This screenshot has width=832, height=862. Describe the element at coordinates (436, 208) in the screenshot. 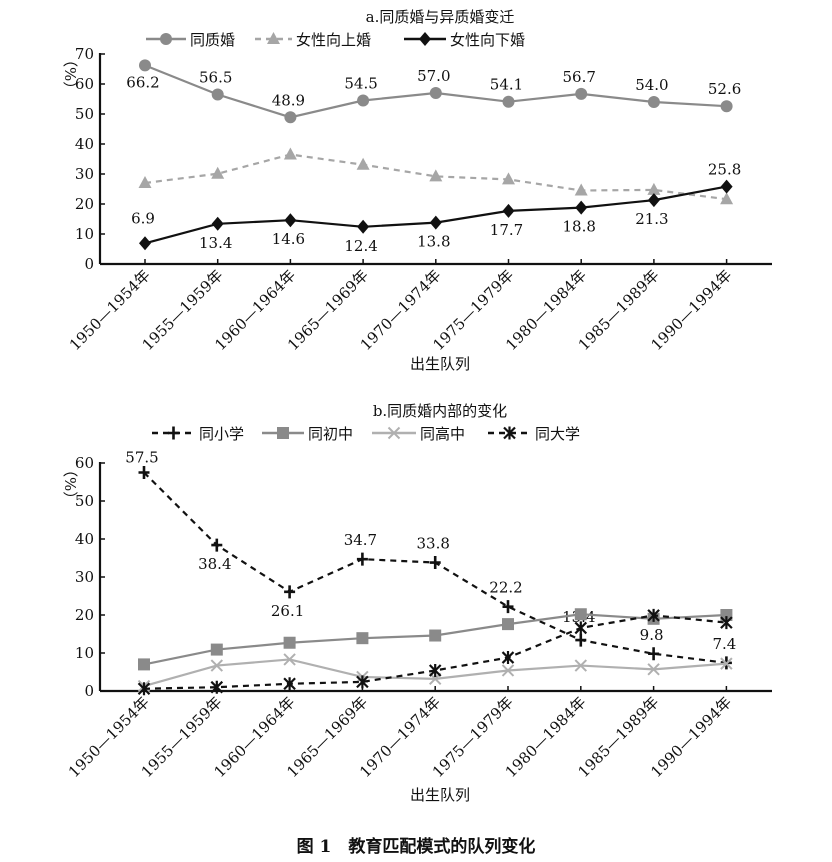

I see `series-女性向下婚: 6.9 13.4 14.6 12.4 13.8 17.7 18.8 21.3 25.8` at that location.